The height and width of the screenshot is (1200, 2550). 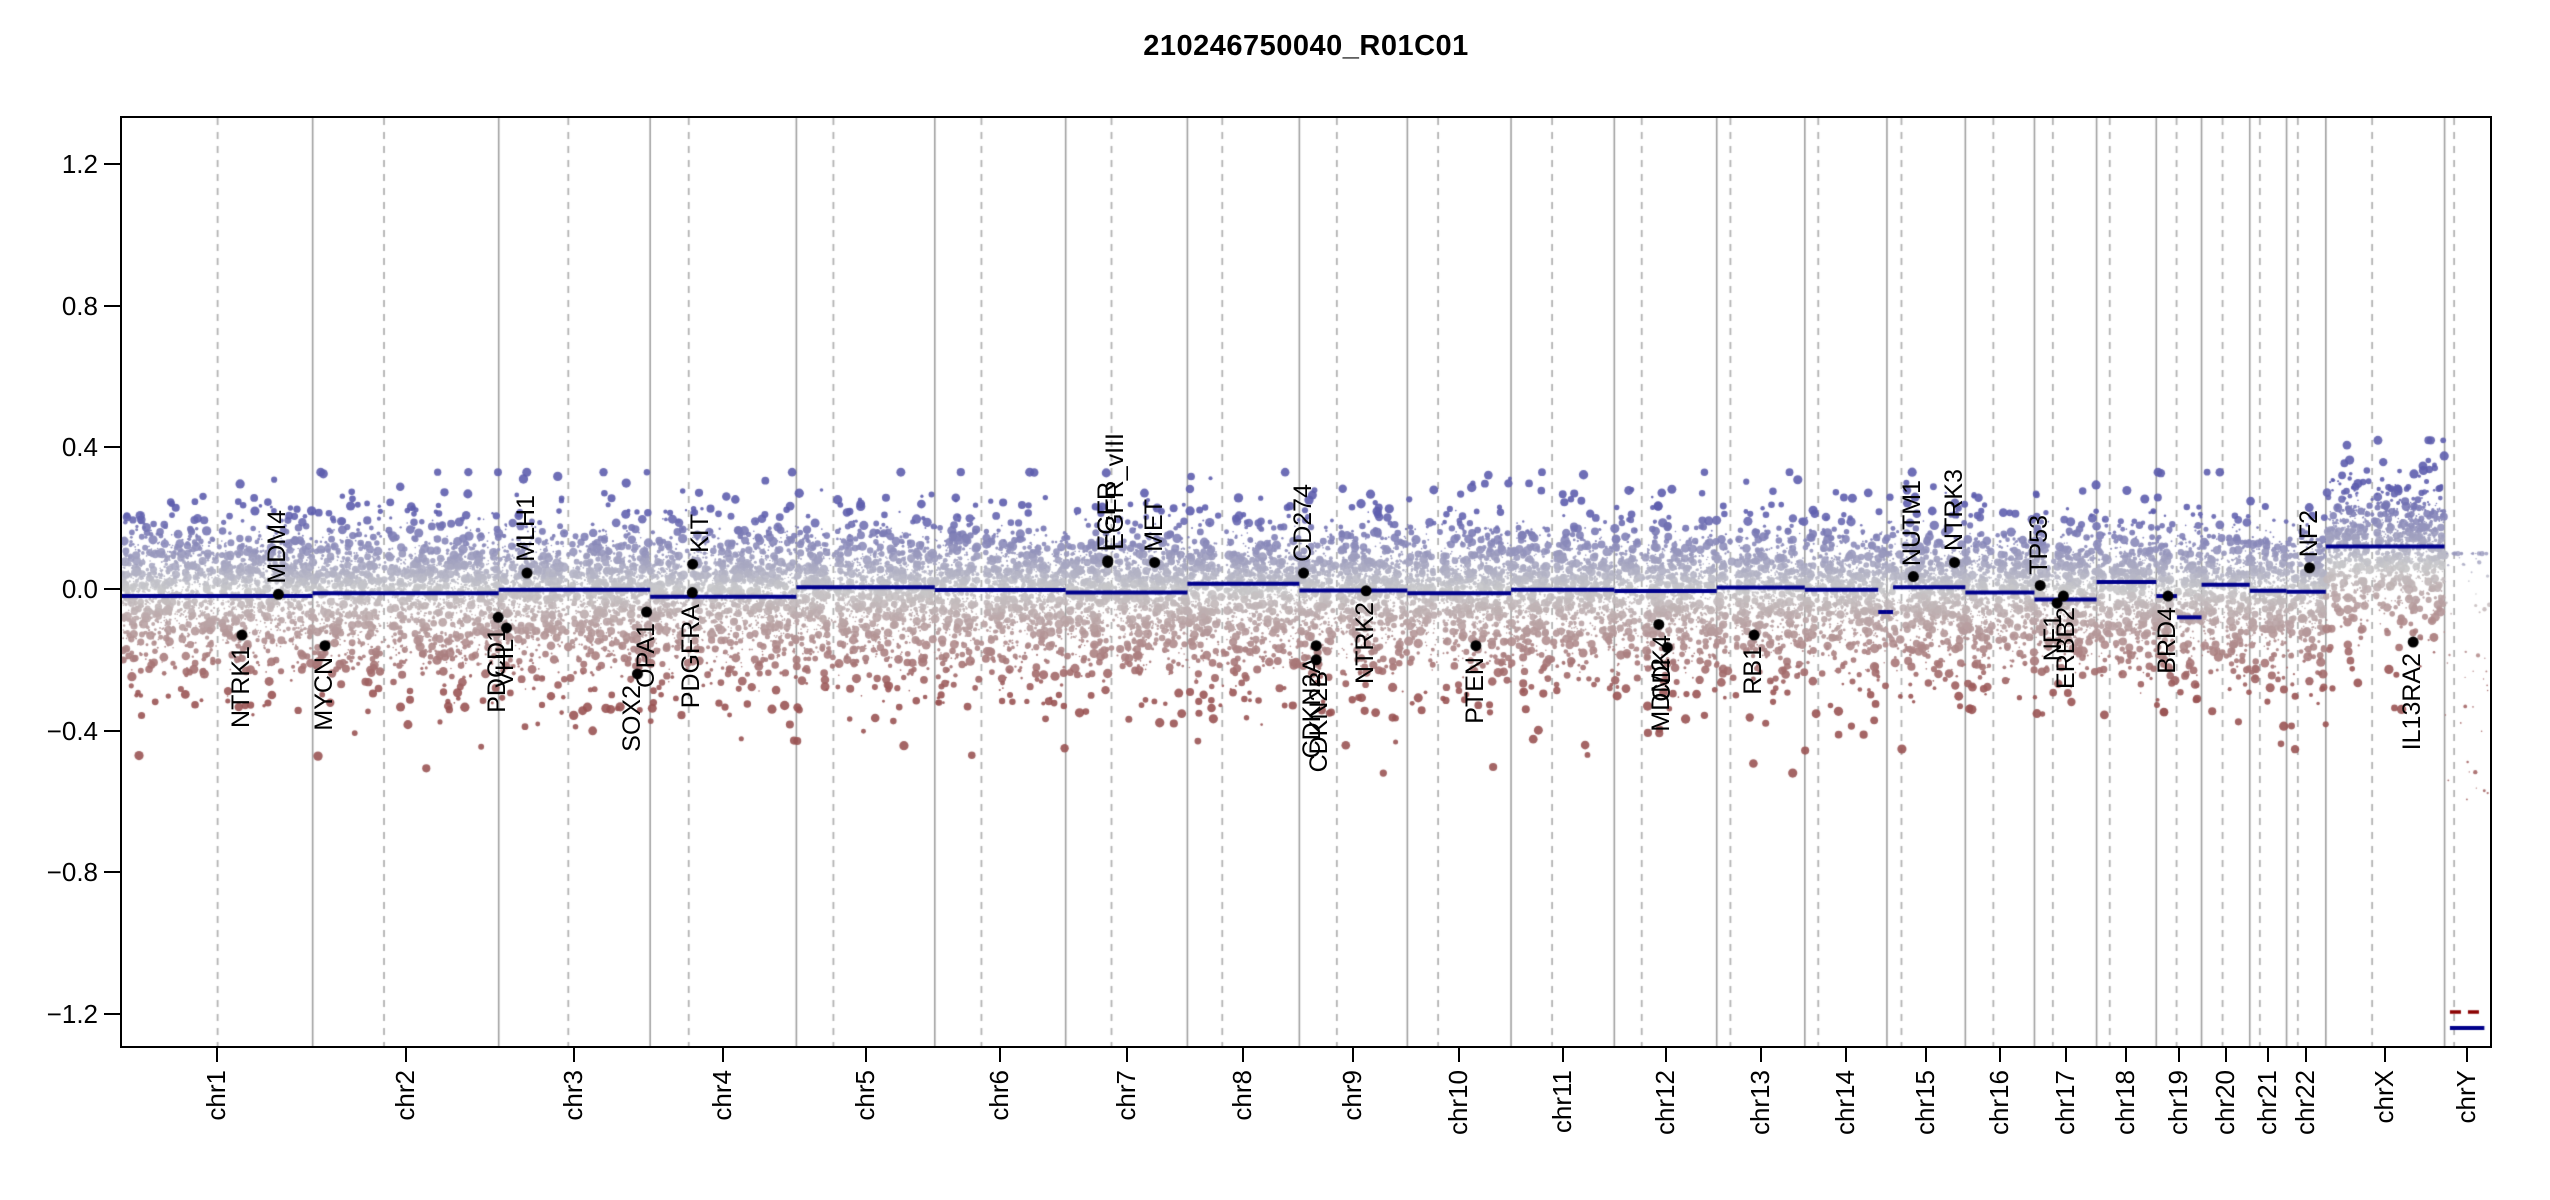 I want to click on gene-label: TP53, so click(x=2039, y=544).